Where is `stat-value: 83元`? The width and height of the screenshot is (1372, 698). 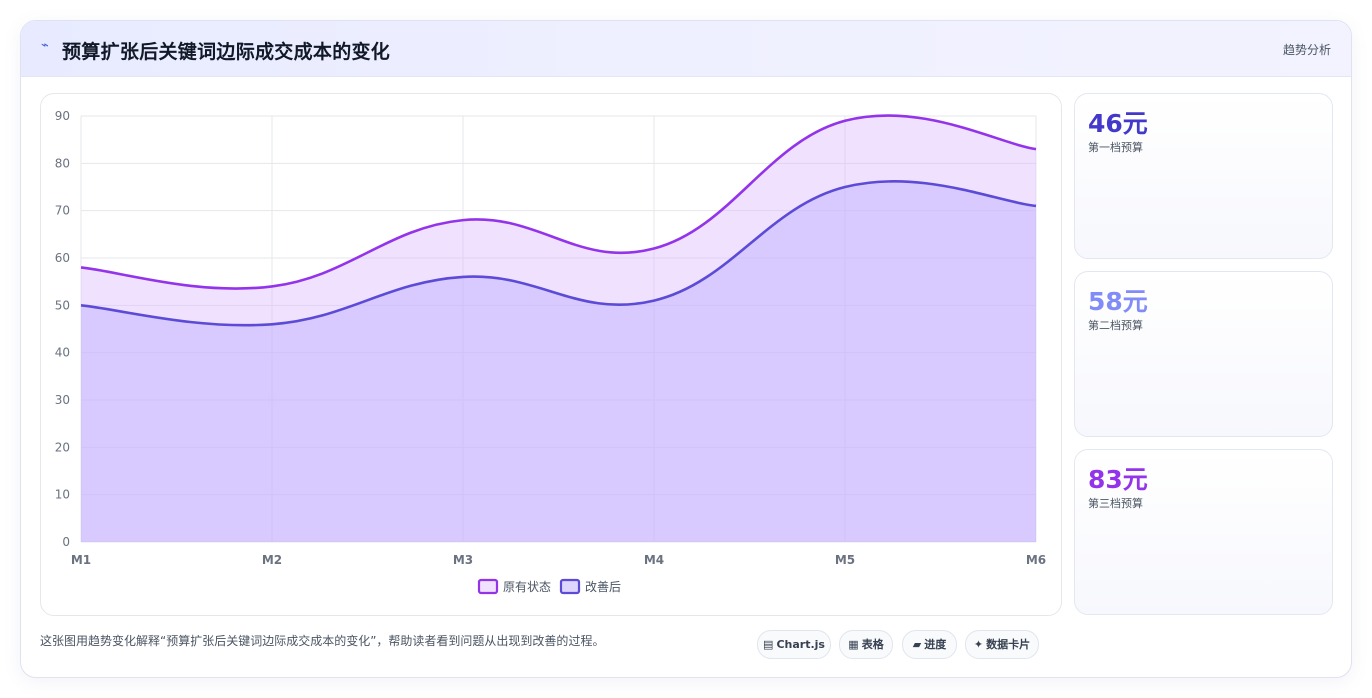 stat-value: 83元 is located at coordinates (1118, 479).